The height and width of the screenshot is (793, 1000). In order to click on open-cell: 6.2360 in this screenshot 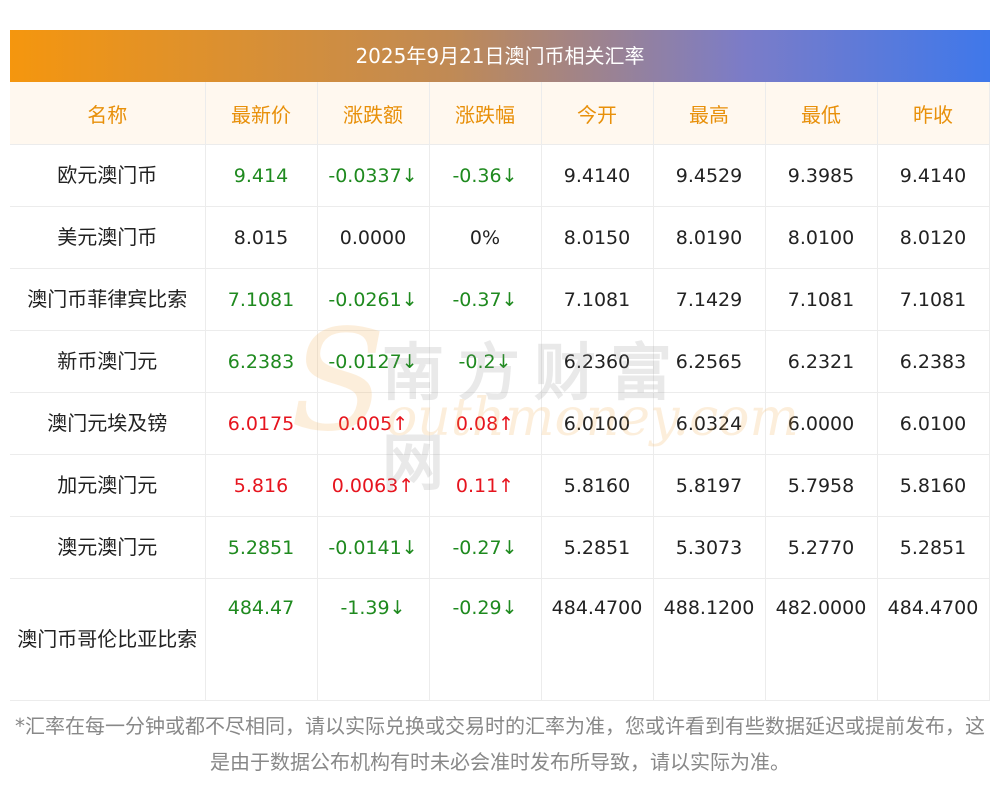, I will do `click(597, 361)`.